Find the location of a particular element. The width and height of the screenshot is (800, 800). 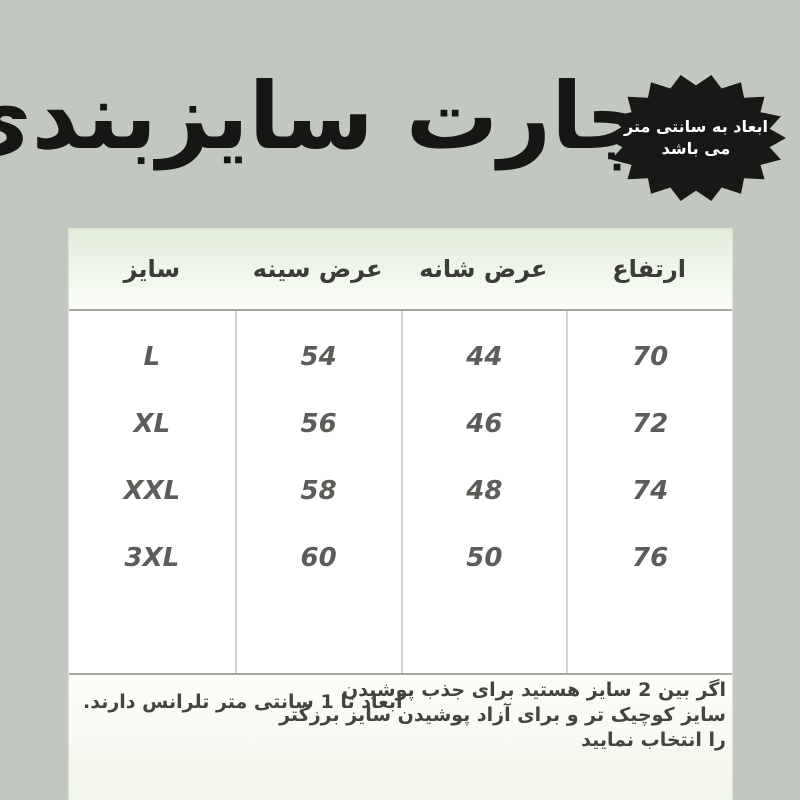

header-height: ارتفاع is located at coordinates (649, 269).